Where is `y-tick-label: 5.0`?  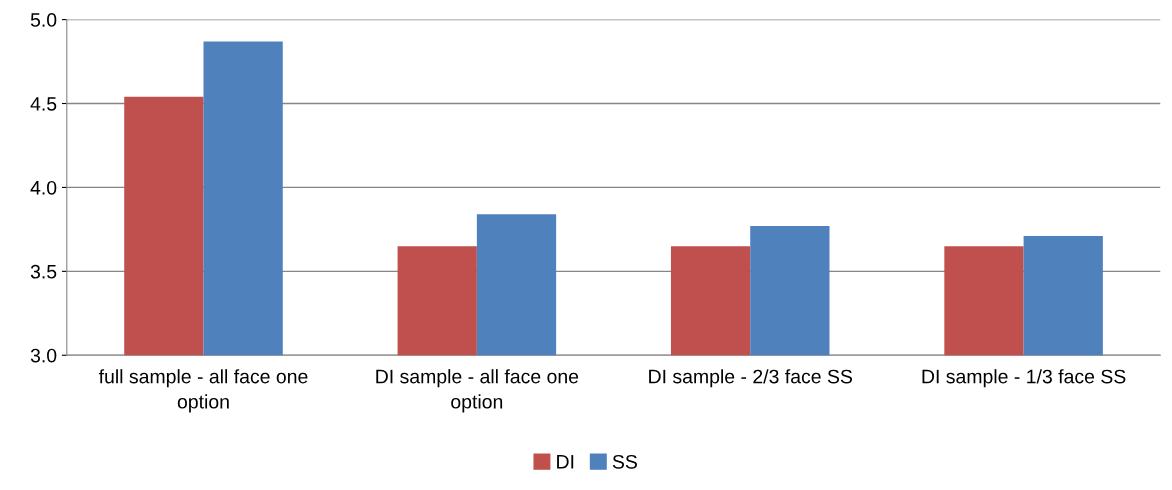 y-tick-label: 5.0 is located at coordinates (43, 20).